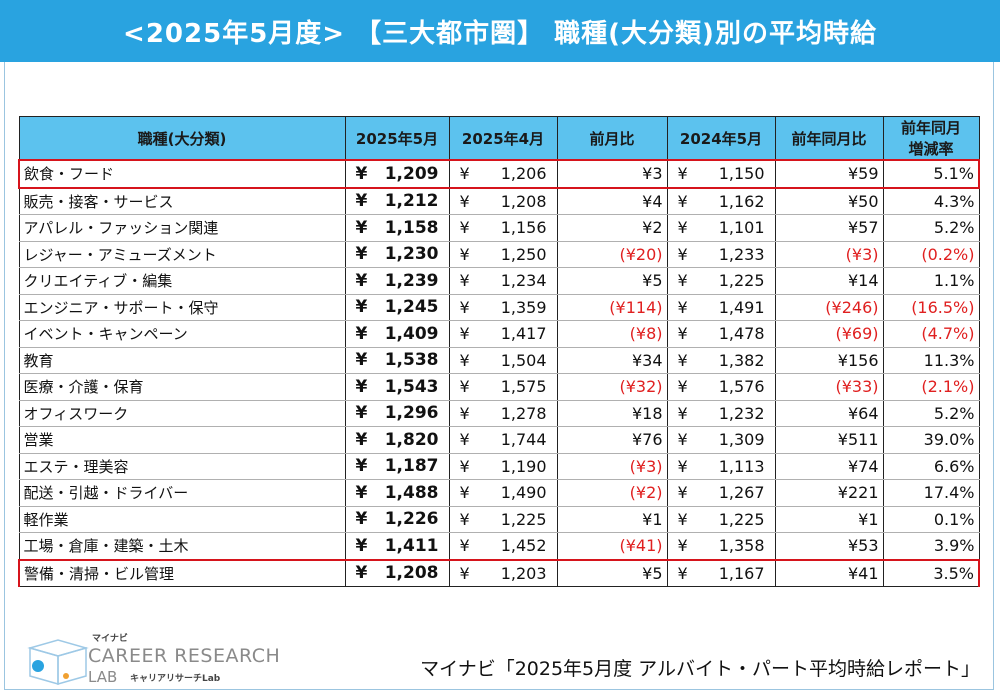 The height and width of the screenshot is (694, 1000). Describe the element at coordinates (931, 387) in the screenshot. I see `cell-yoy-rate: (2.1%)` at that location.